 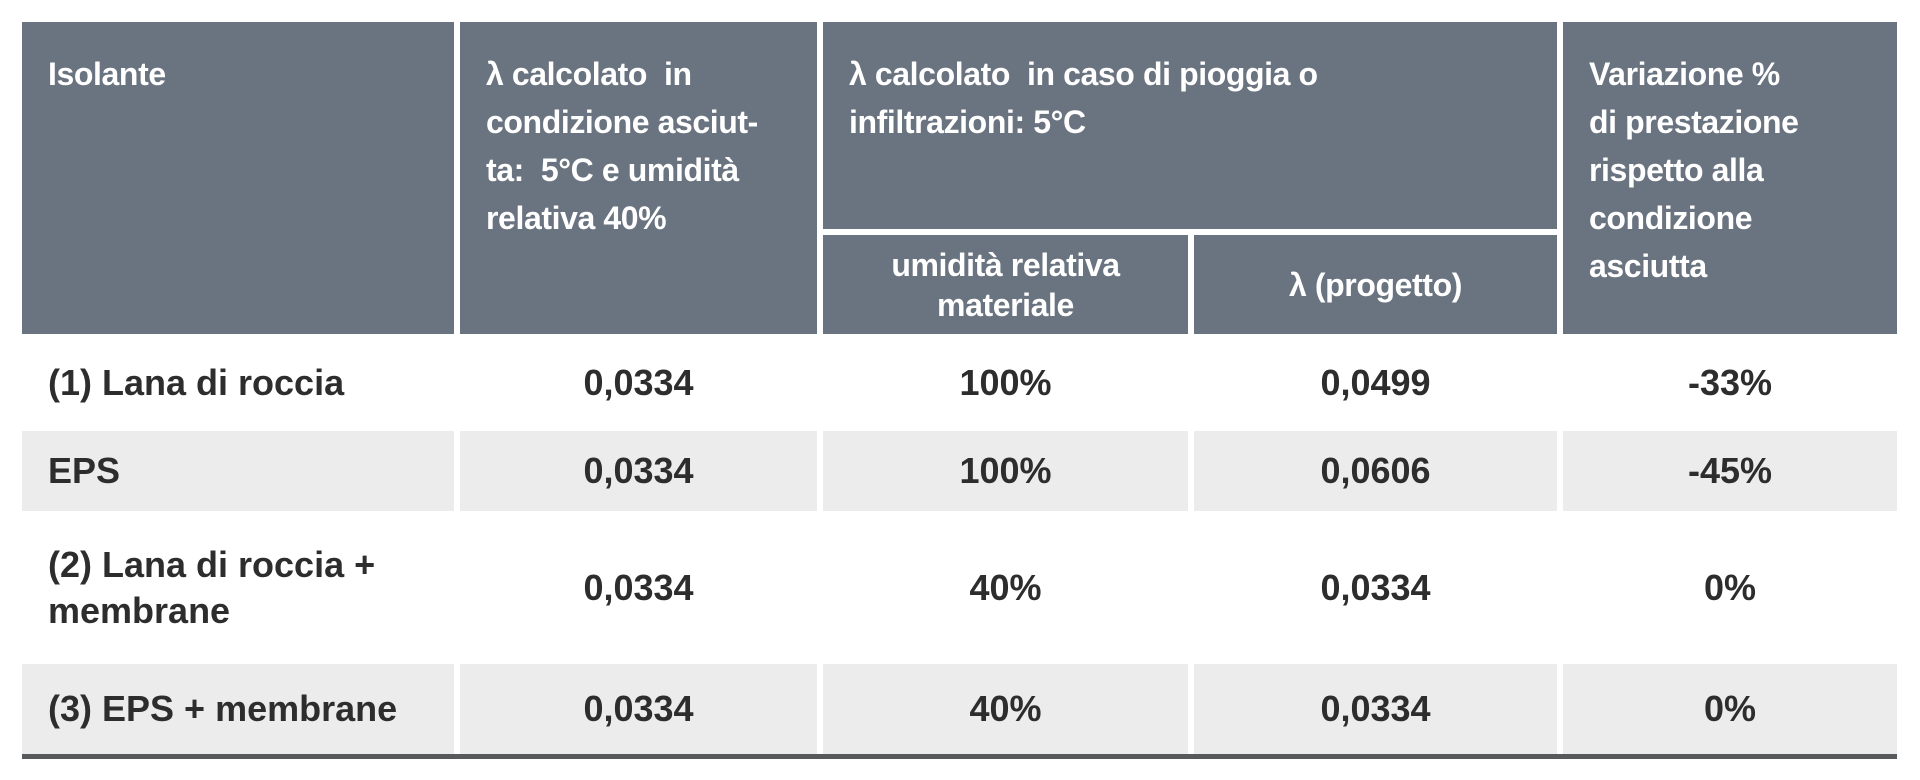 I want to click on row-4-humidity-value: 40%, so click(x=1005, y=709).